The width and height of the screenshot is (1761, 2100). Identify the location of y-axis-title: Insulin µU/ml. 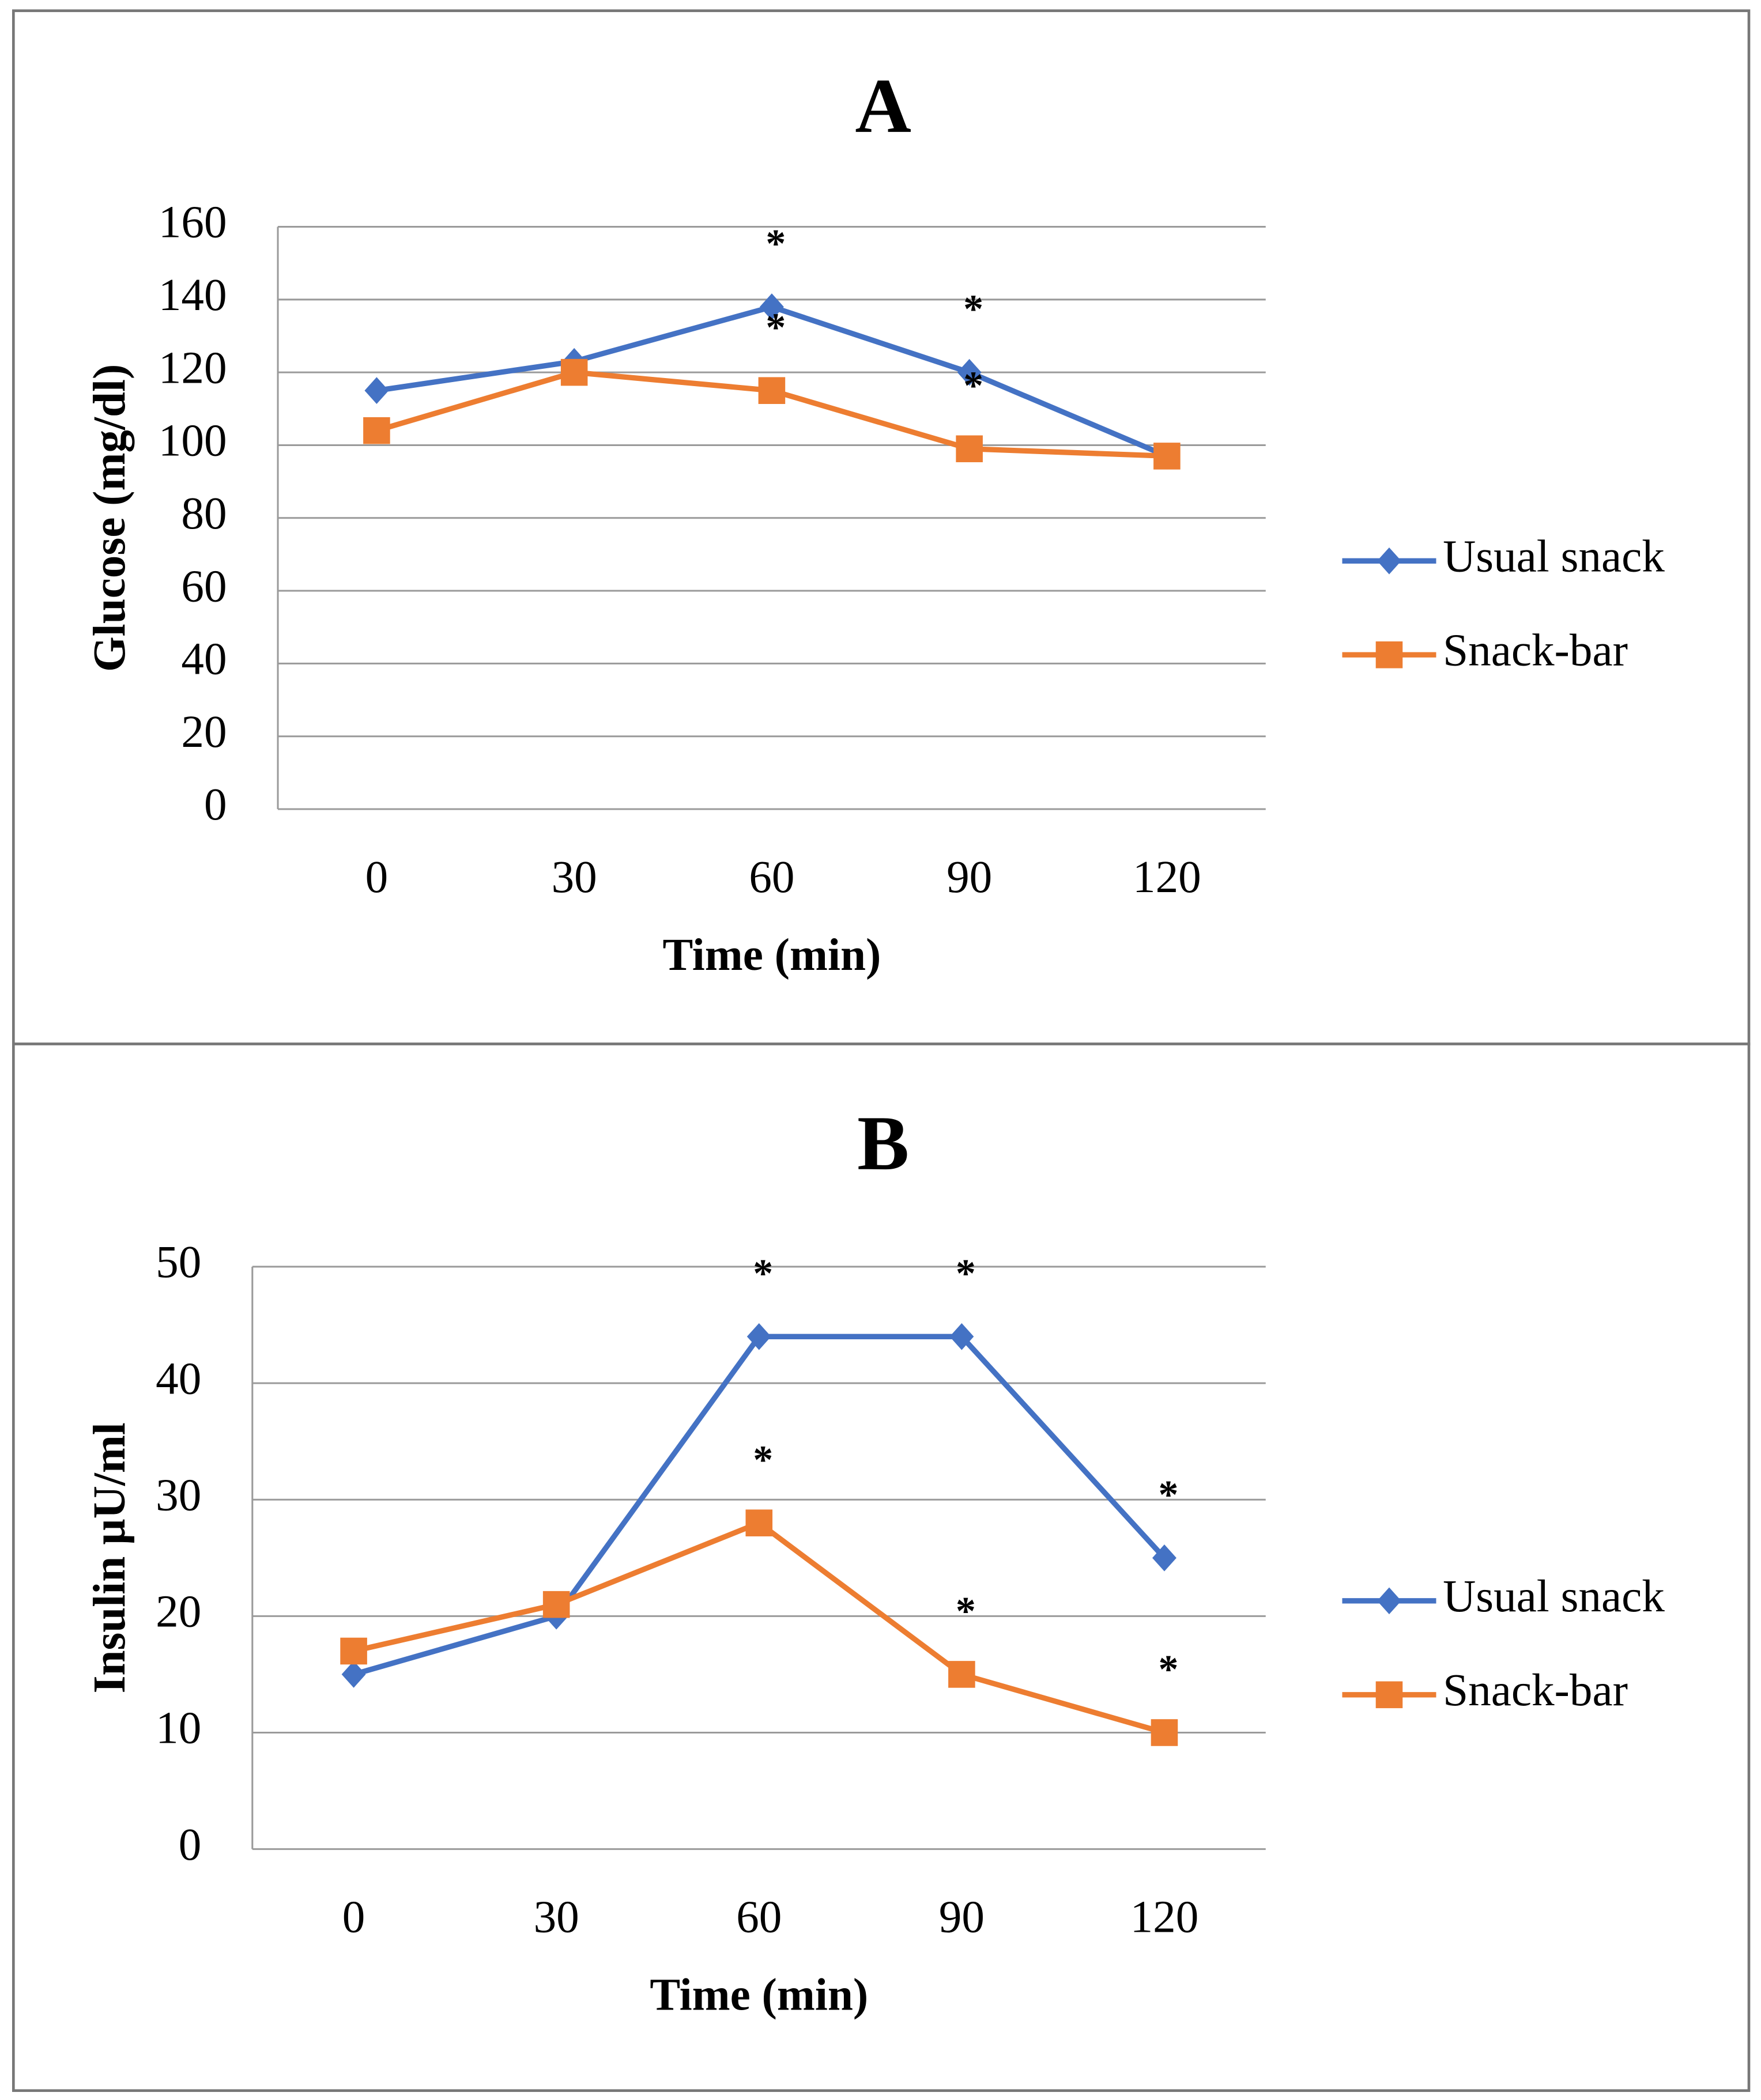
(109, 1557).